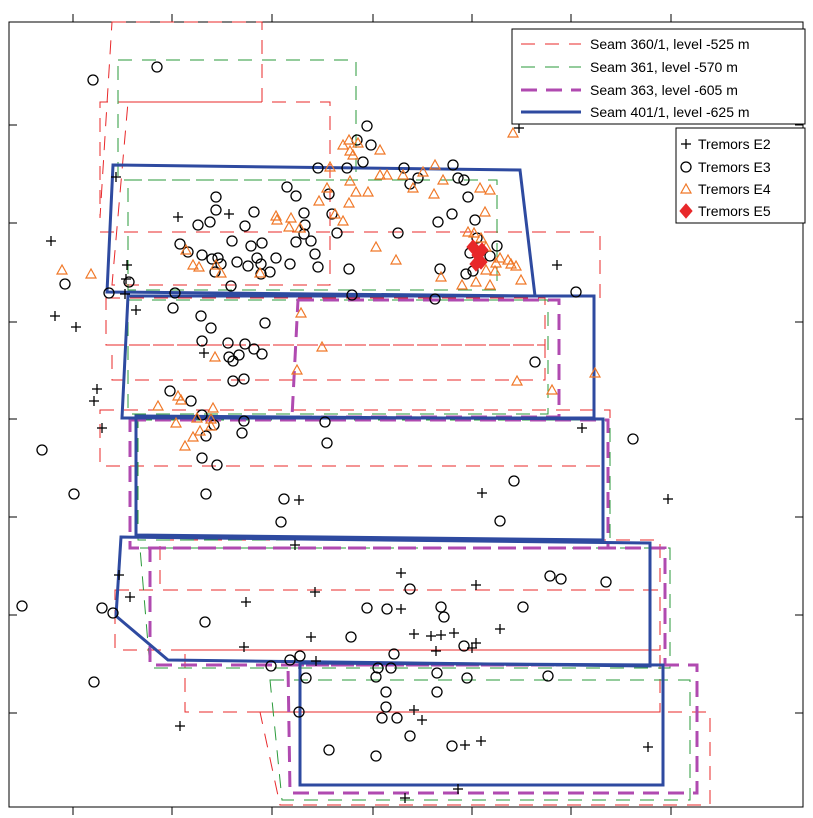 The width and height of the screenshot is (813, 818). I want to click on legend-tremor-label-4: Tremors E5, so click(734, 211).